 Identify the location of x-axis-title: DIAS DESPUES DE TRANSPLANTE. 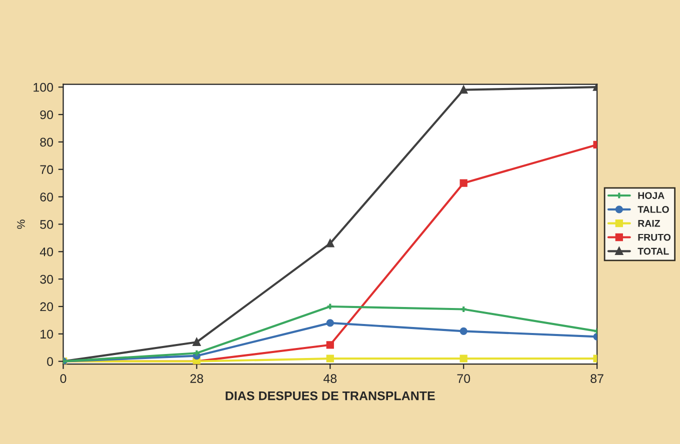
(330, 395).